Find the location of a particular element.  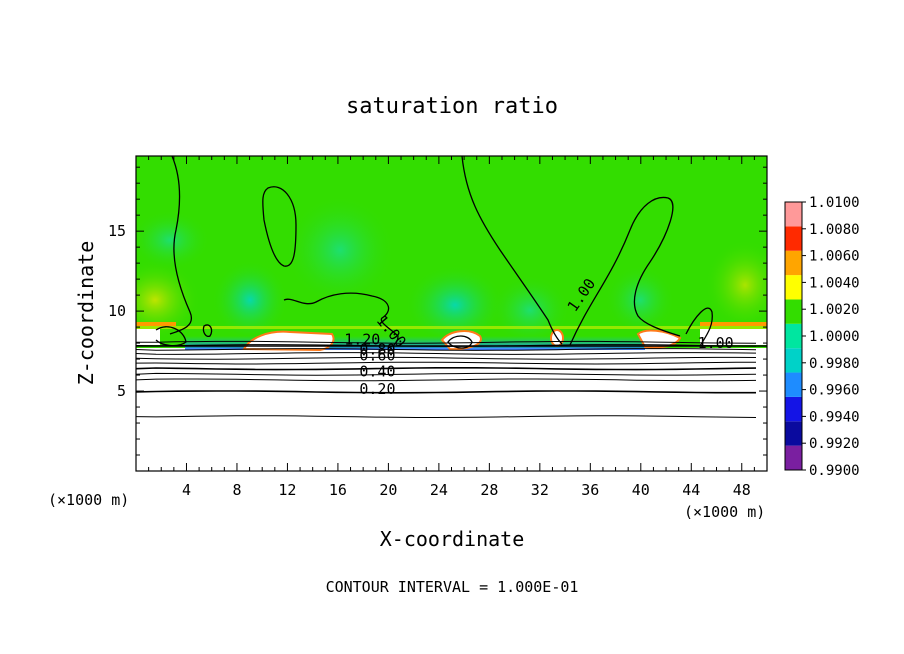

contour-label-7: 1.00 is located at coordinates (716, 343).